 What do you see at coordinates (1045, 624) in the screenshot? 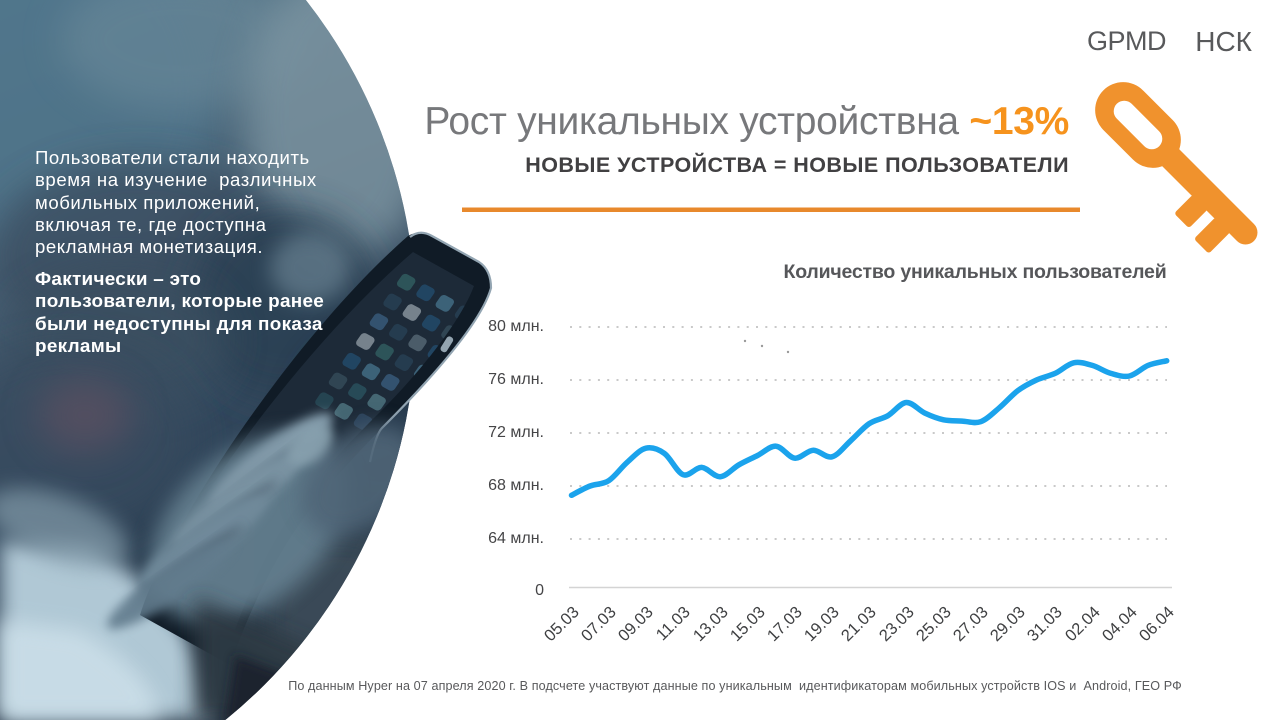
I see `svg-text: 31.03` at bounding box center [1045, 624].